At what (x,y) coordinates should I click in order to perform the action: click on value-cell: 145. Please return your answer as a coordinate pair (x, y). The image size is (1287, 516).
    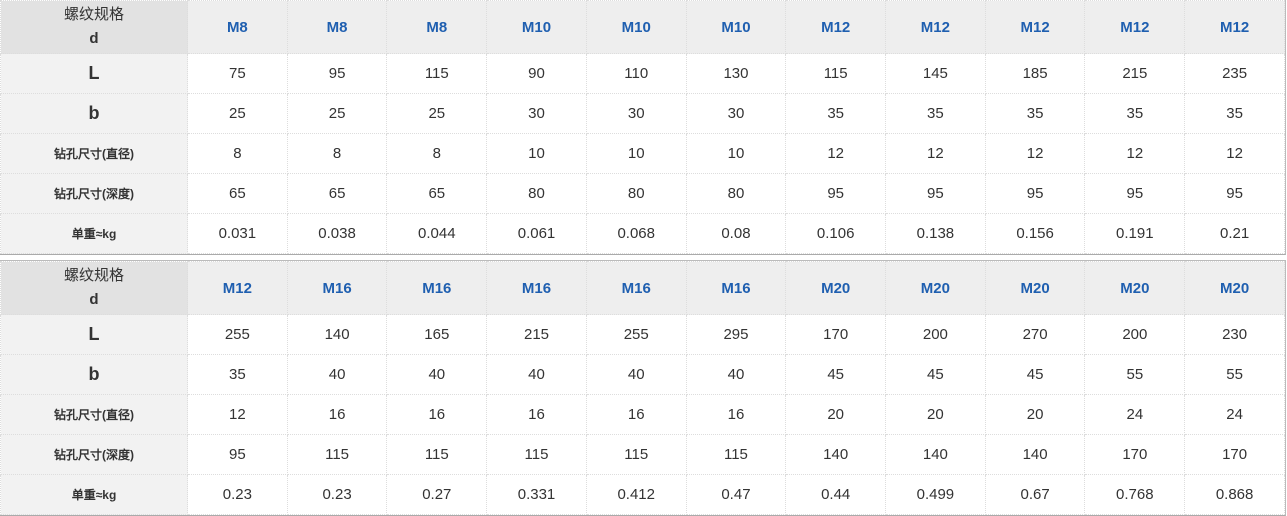
    Looking at the image, I should click on (935, 73).